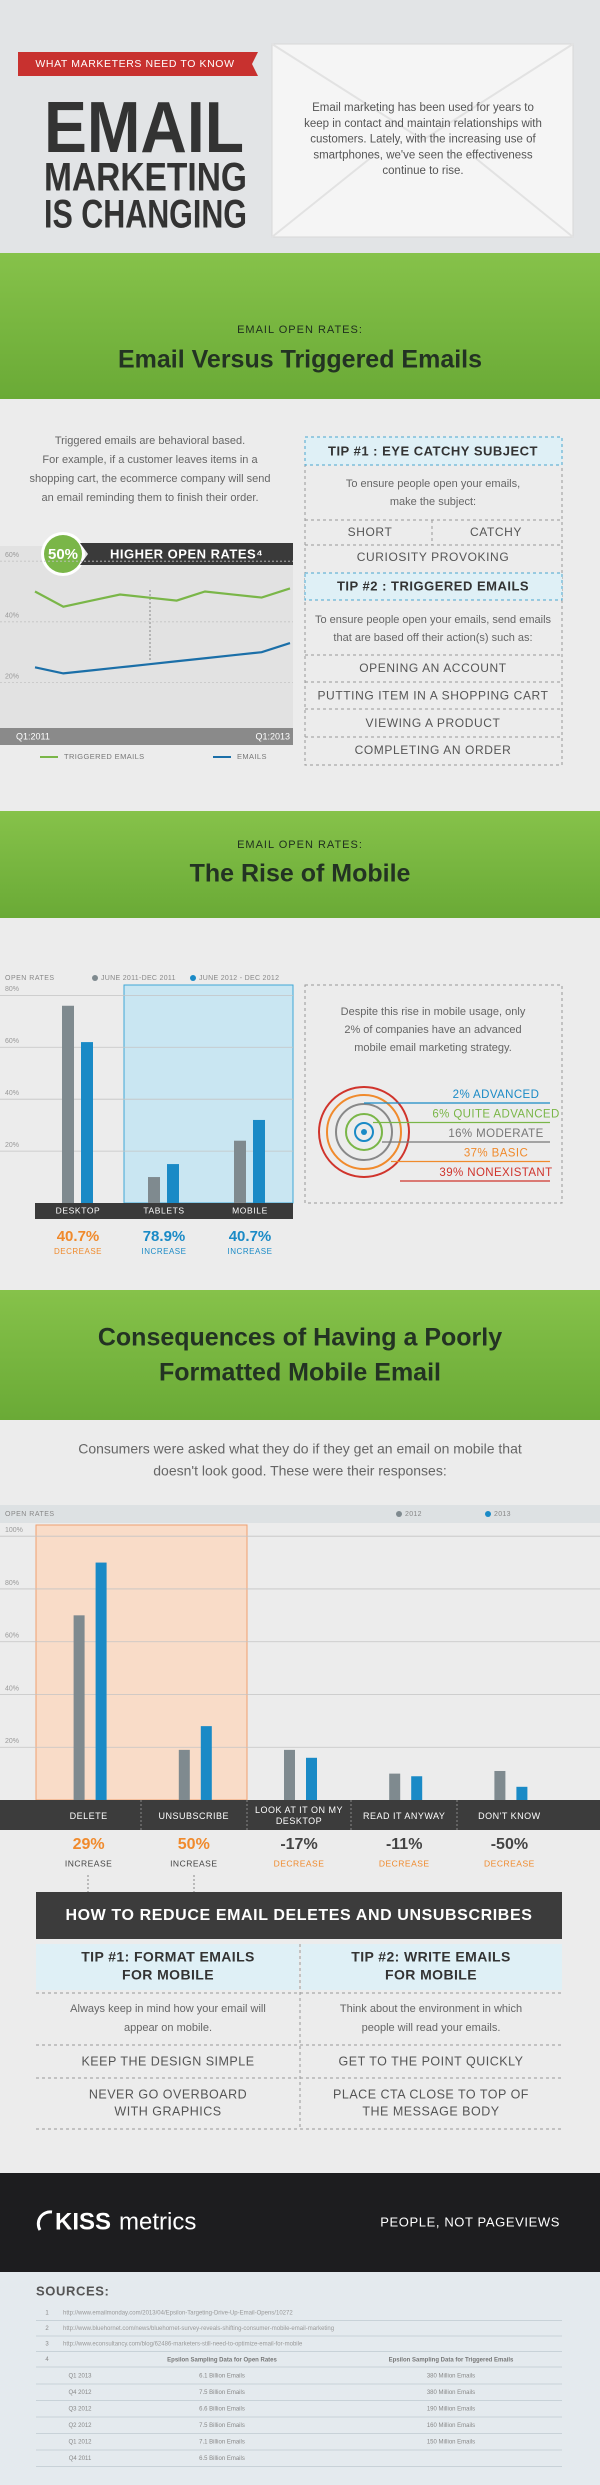 The width and height of the screenshot is (600, 2485). What do you see at coordinates (496, 532) in the screenshot?
I see `tip-item: CATCHY` at bounding box center [496, 532].